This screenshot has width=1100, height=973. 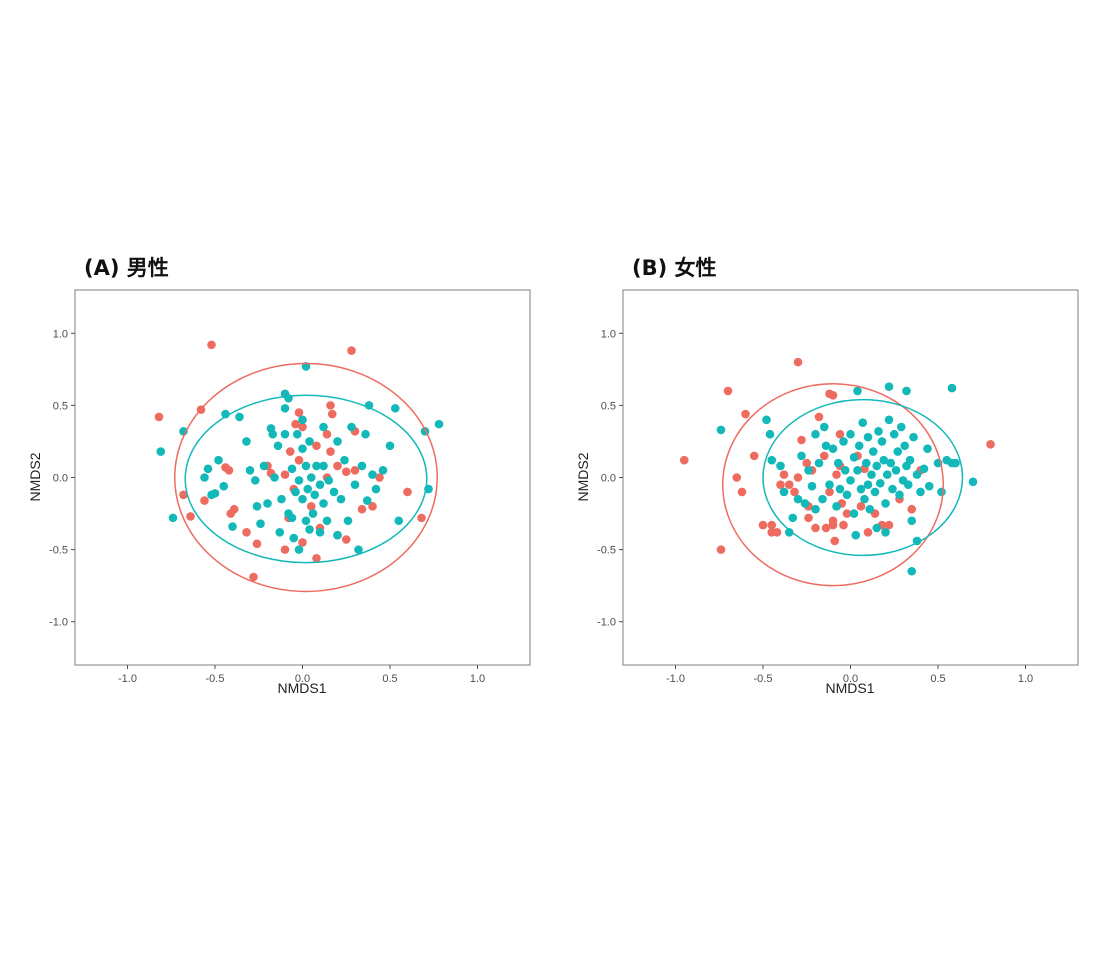 I want to click on chart-b-ytick-label: 1.0, so click(x=608, y=334).